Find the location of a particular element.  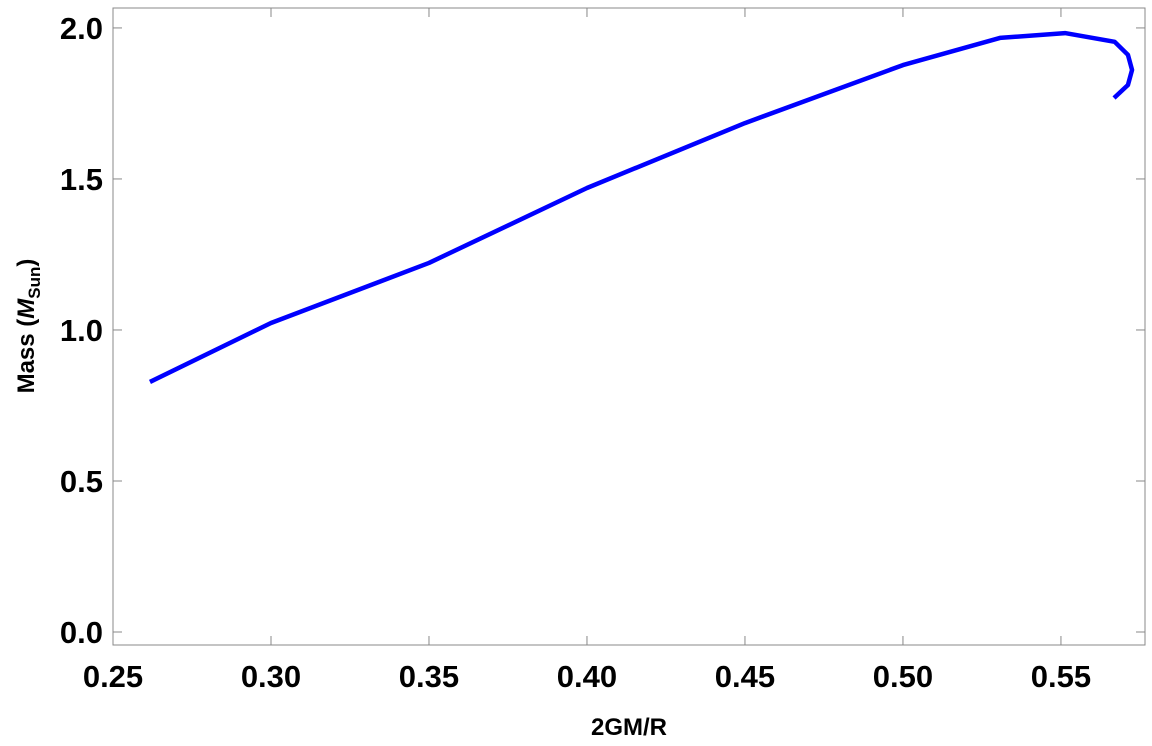

y-label-main: Mass ( is located at coordinates (26, 356).